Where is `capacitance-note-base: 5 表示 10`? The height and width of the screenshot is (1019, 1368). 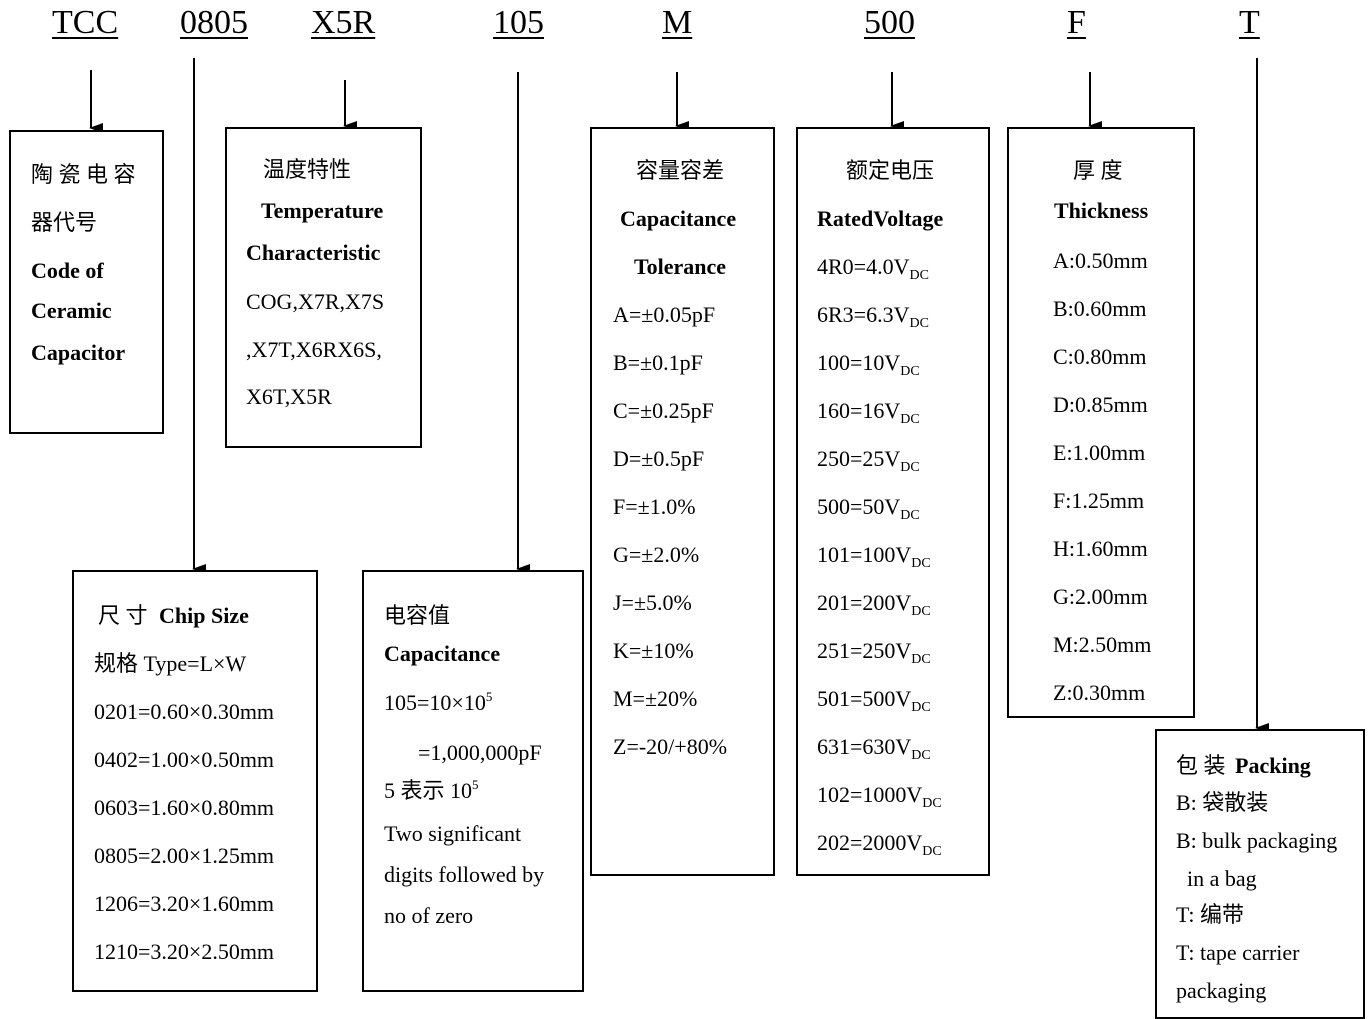 capacitance-note-base: 5 表示 10 is located at coordinates (428, 790).